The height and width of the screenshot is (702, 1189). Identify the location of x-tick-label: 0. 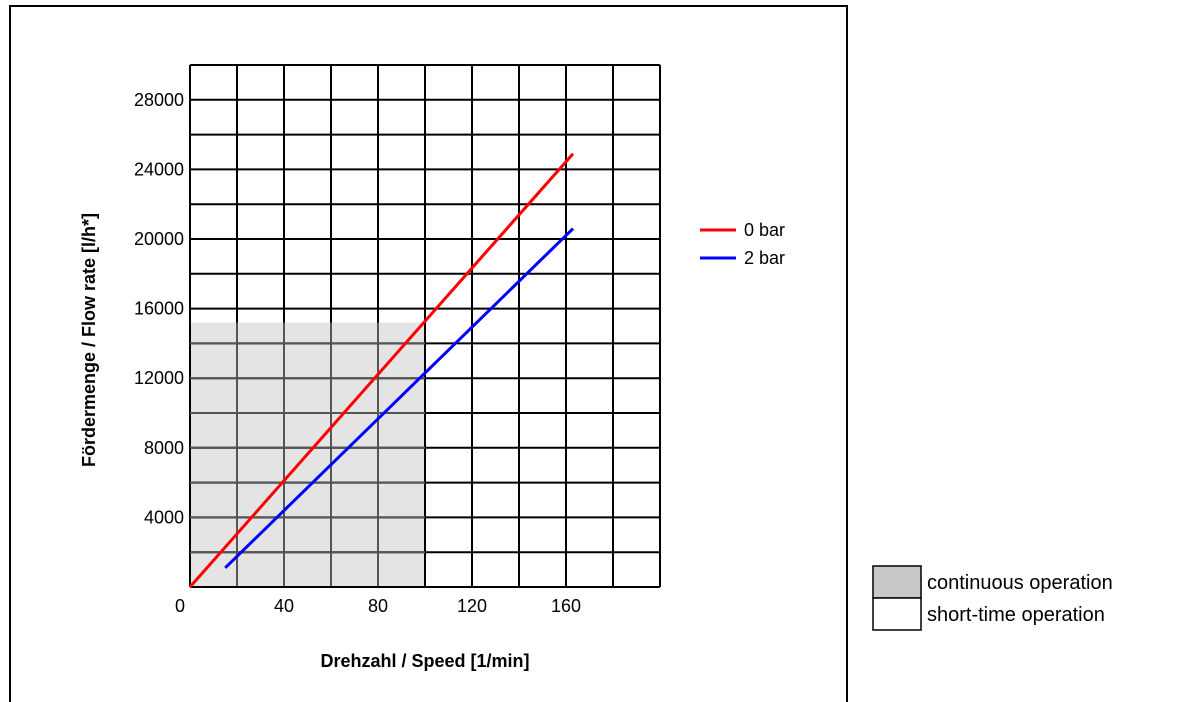
(180, 606).